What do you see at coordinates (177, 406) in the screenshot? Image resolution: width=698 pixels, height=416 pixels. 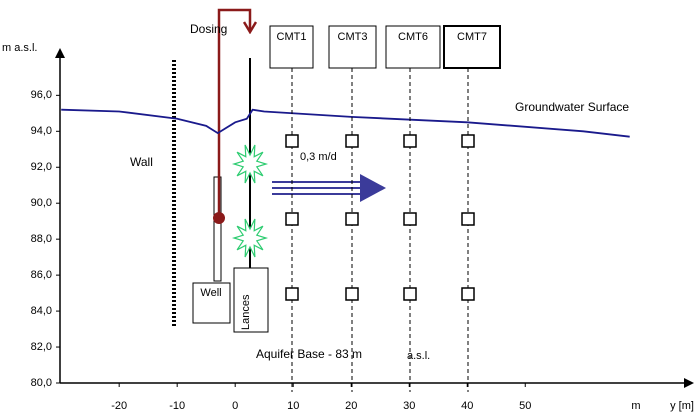 I see `x-tick-label: -10` at bounding box center [177, 406].